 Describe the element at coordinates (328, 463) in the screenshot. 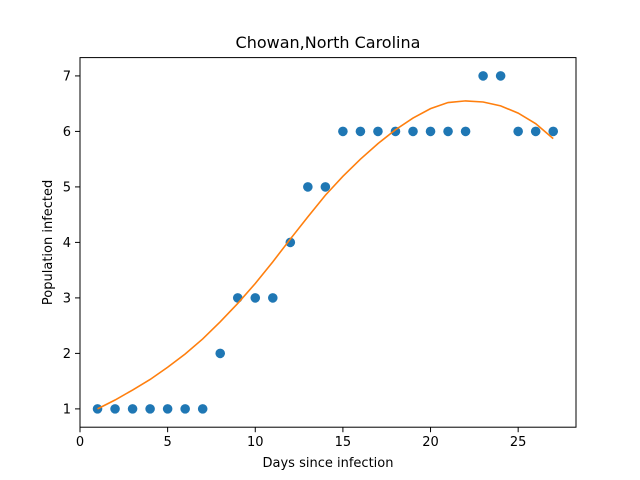

I see `x-axis-label: Days since infection` at that location.